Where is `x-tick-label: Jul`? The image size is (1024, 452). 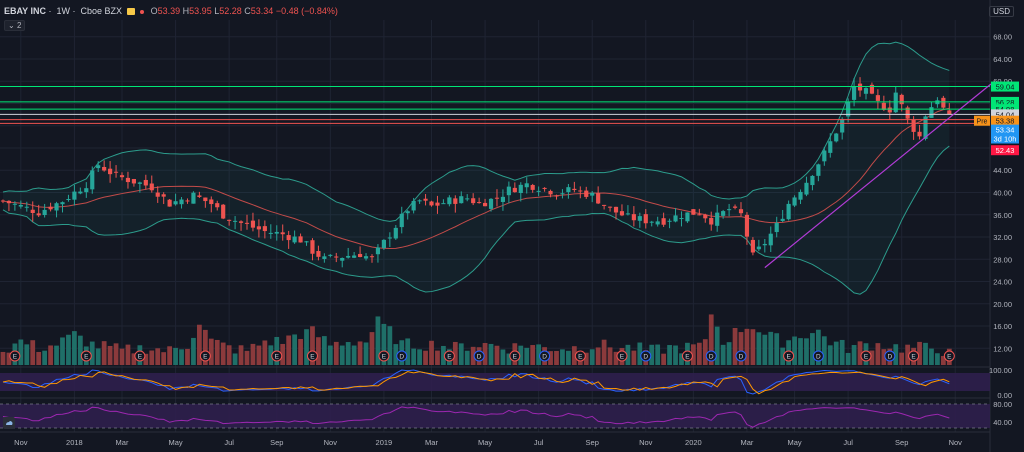 x-tick-label: Jul is located at coordinates (229, 442).